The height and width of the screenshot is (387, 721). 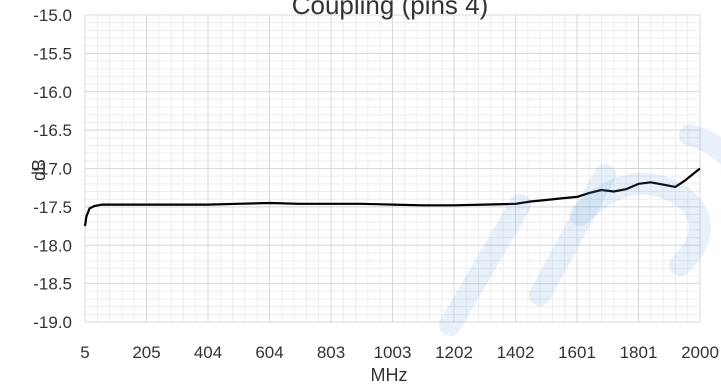 What do you see at coordinates (393, 352) in the screenshot?
I see `x-tick-label: 1003` at bounding box center [393, 352].